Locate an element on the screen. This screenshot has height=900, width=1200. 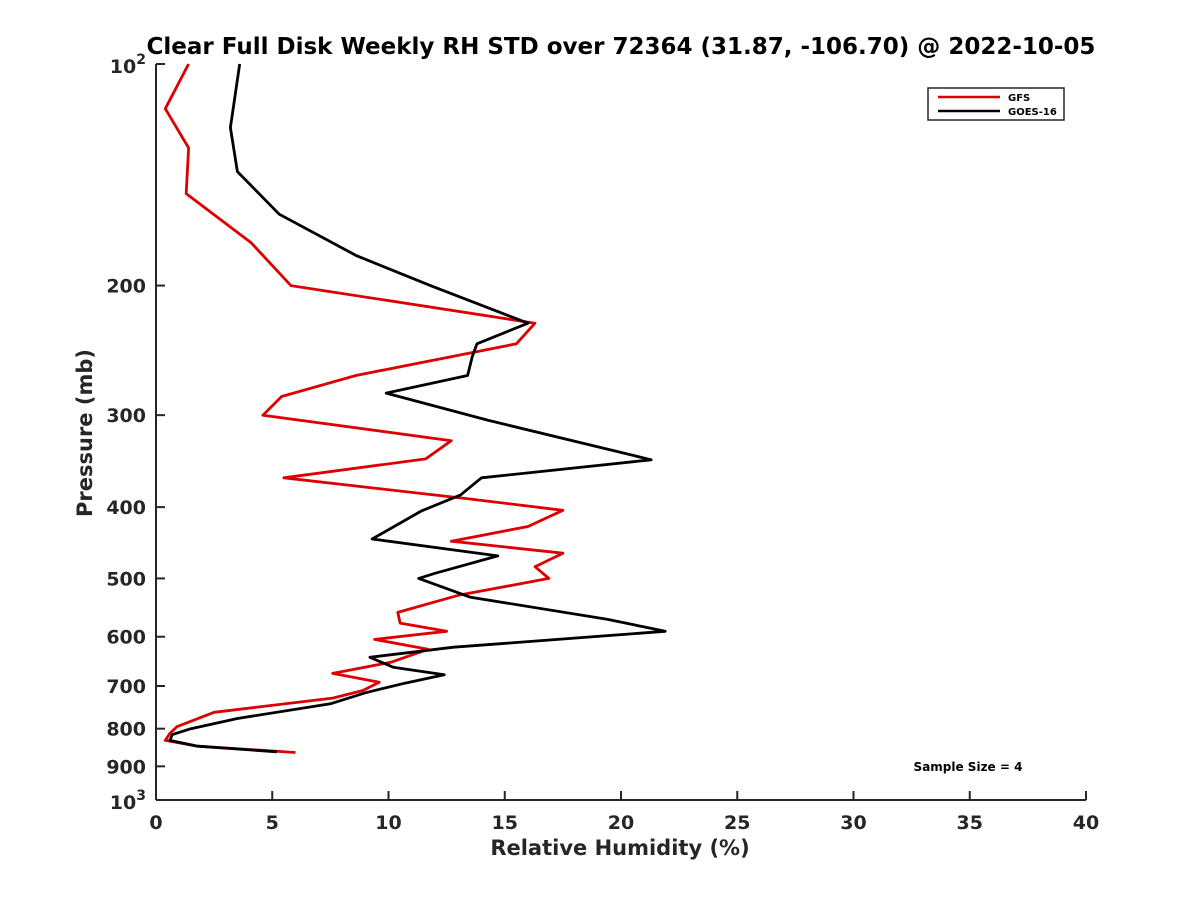
legend-box is located at coordinates (996, 104).